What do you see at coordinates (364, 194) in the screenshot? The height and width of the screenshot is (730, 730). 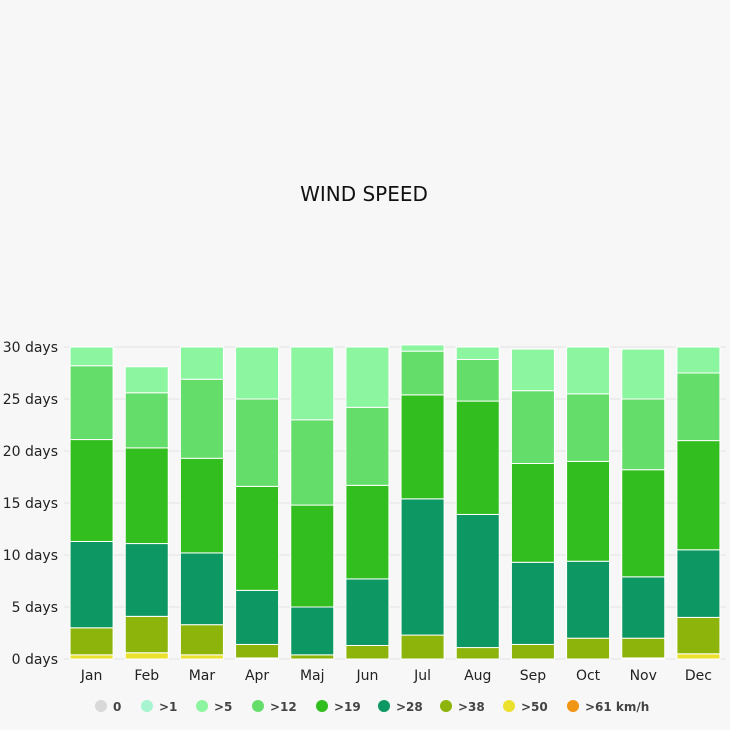 I see `chart-title: WIND SPEED` at bounding box center [364, 194].